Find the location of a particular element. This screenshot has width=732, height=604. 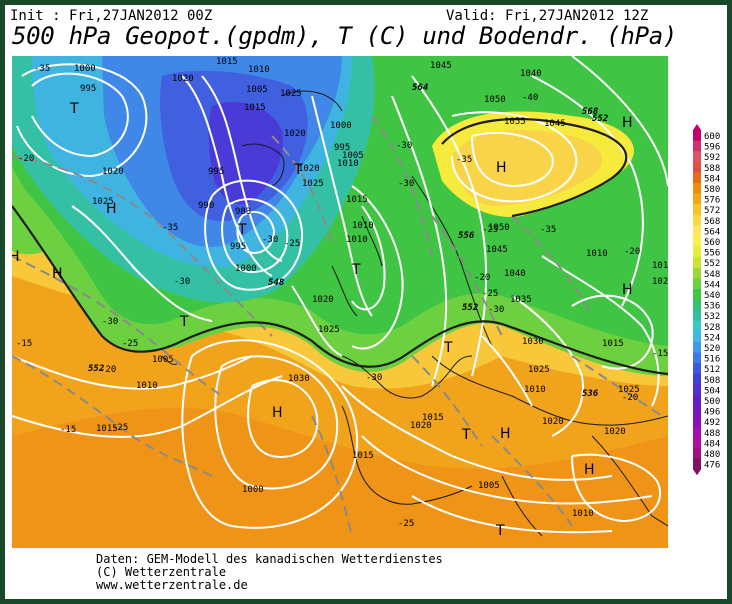

legend-level-label: 516 is located at coordinates (712, 360).